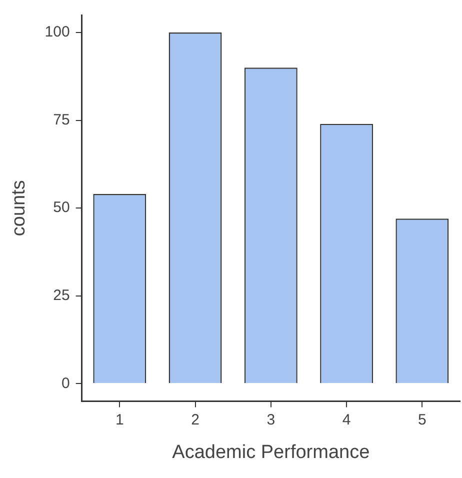 The image size is (462, 478). Describe the element at coordinates (61, 207) in the screenshot. I see `y-tick-label: 50` at that location.